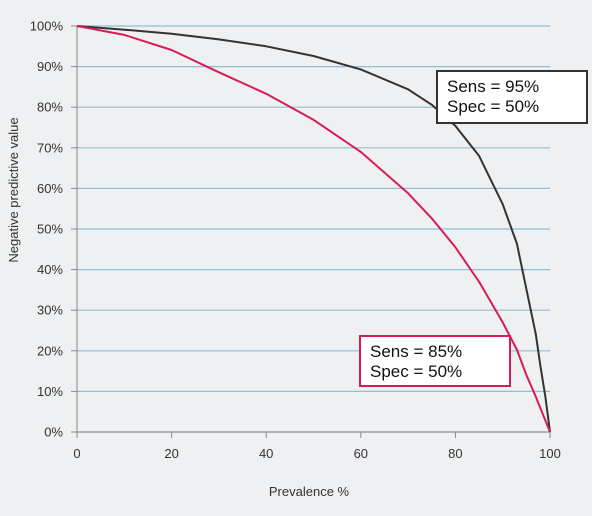  I want to click on y-tick-label: 90%, so click(50, 66).